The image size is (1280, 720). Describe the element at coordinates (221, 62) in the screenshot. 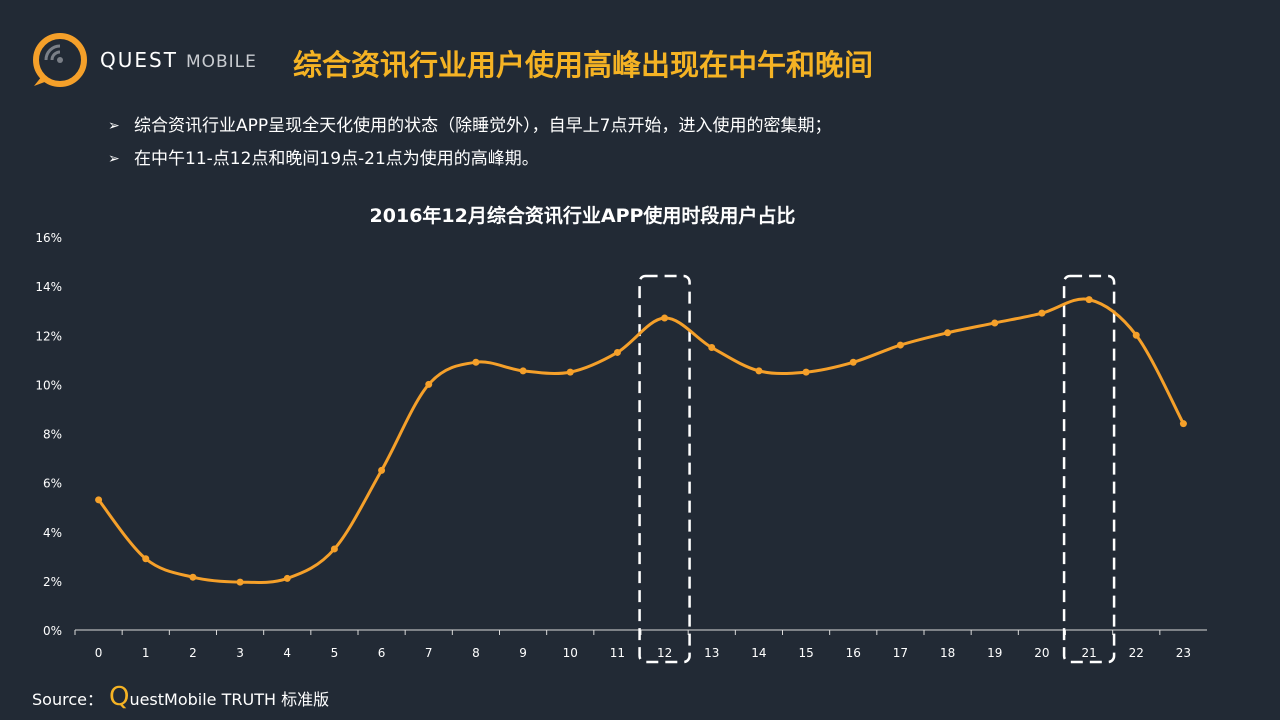

I see `logo-sub-text: MOBILE` at that location.